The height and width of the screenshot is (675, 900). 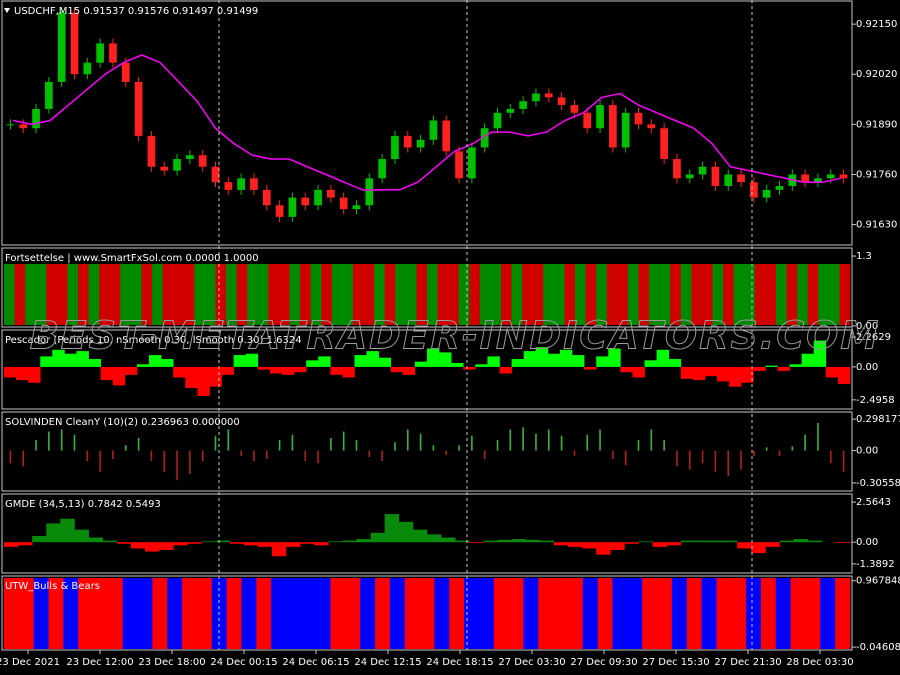 I want to click on x-tick-label: 28 Dec 03:30, so click(x=819, y=662).